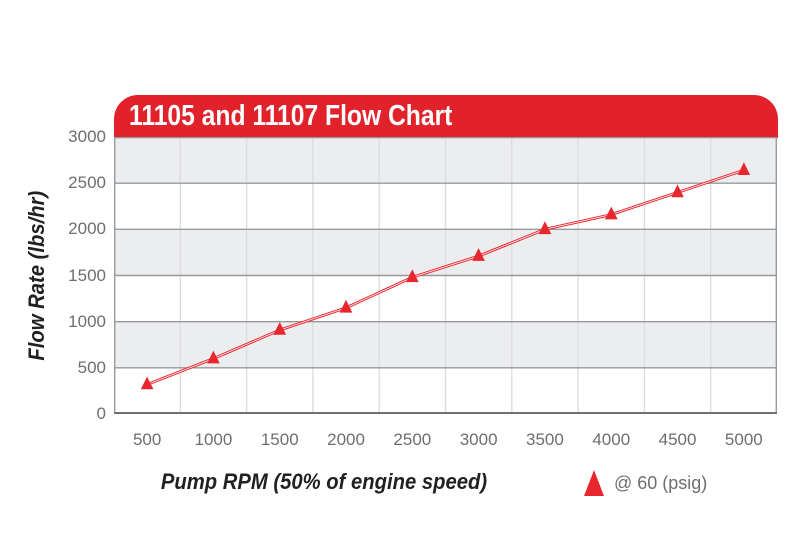 This screenshot has width=800, height=554. What do you see at coordinates (87, 275) in the screenshot?
I see `y-tick-label: 1500` at bounding box center [87, 275].